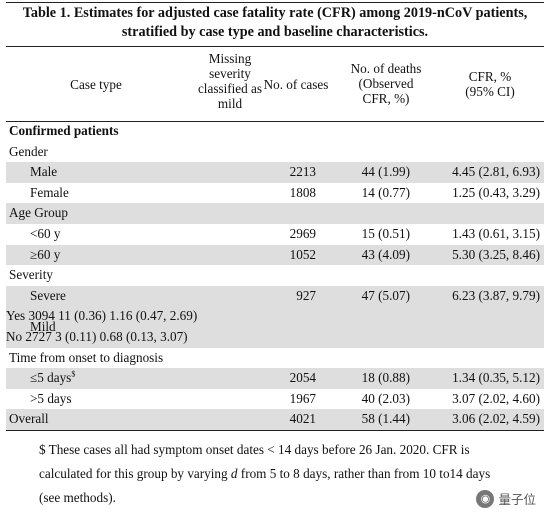 This screenshot has height=522, width=550. I want to click on watermark-text: 量子位, so click(517, 499).